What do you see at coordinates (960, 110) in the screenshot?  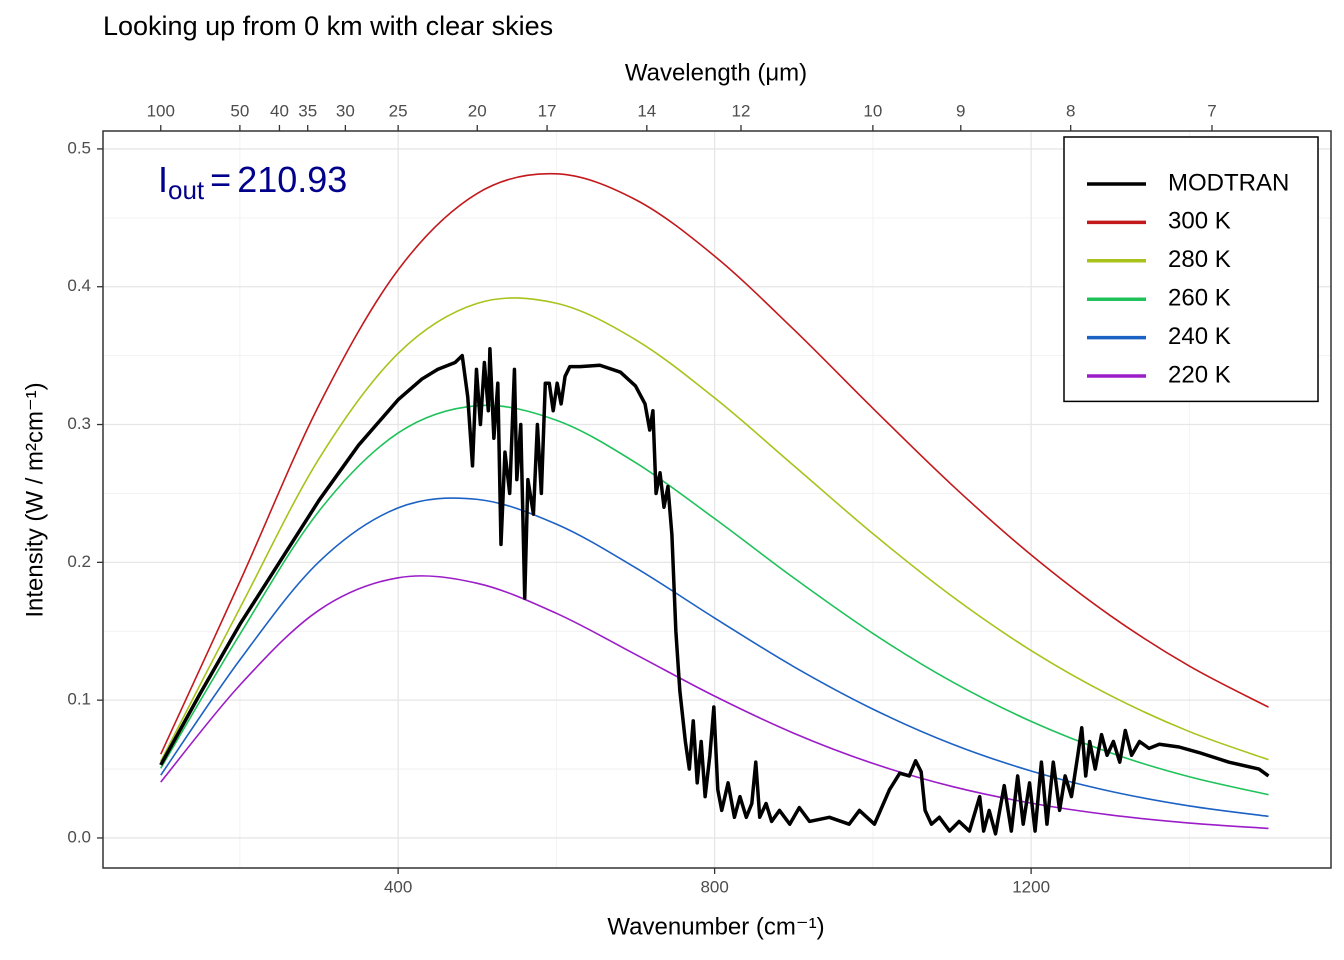 I see `x2-tick-label: 9` at bounding box center [960, 110].